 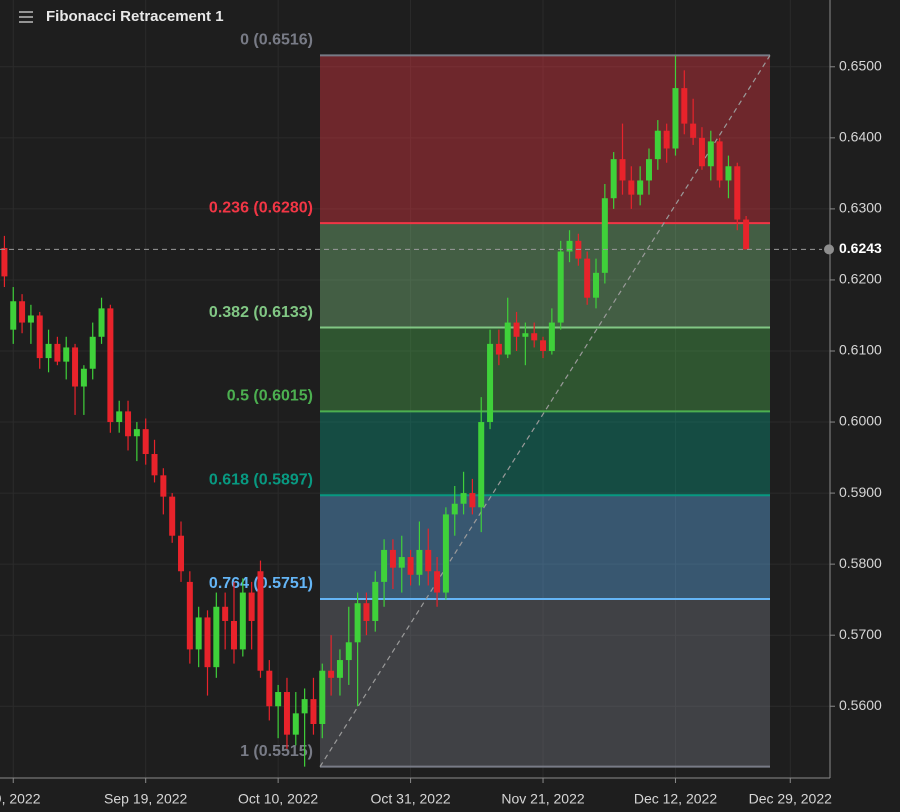 What do you see at coordinates (860, 350) in the screenshot?
I see `y-tick-label: 0.6100` at bounding box center [860, 350].